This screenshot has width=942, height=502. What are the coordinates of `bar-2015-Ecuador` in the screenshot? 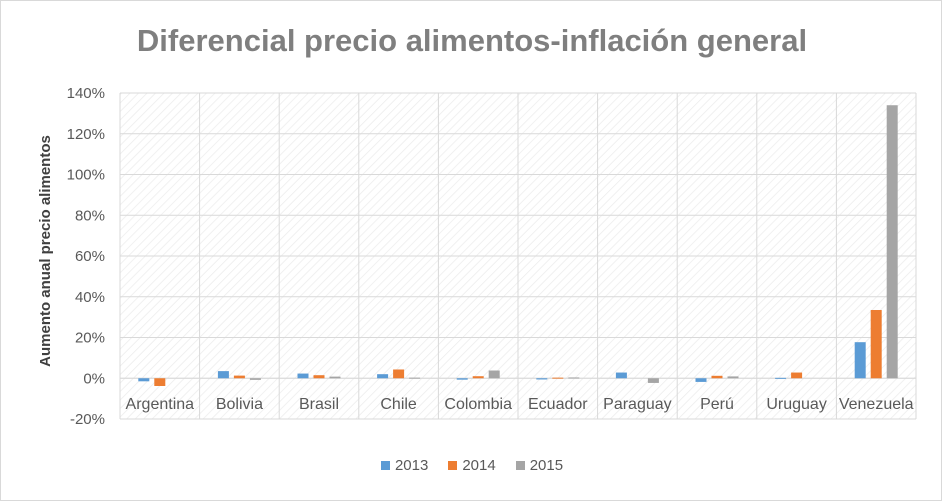 It's located at (574, 378).